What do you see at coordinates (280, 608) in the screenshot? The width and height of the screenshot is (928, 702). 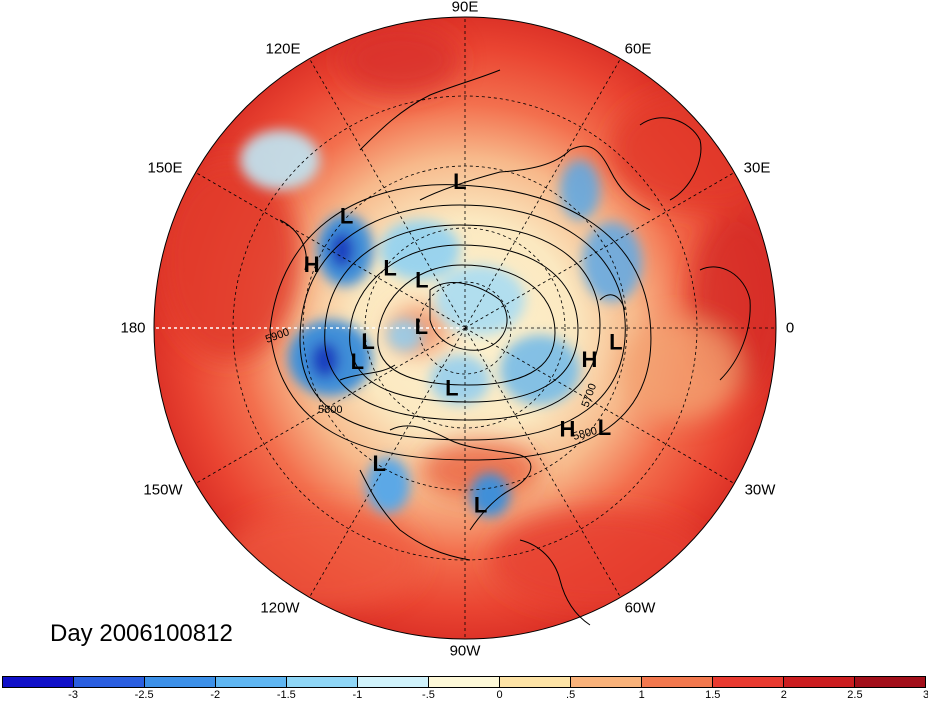 I see `lon-label-120w: 120W` at bounding box center [280, 608].